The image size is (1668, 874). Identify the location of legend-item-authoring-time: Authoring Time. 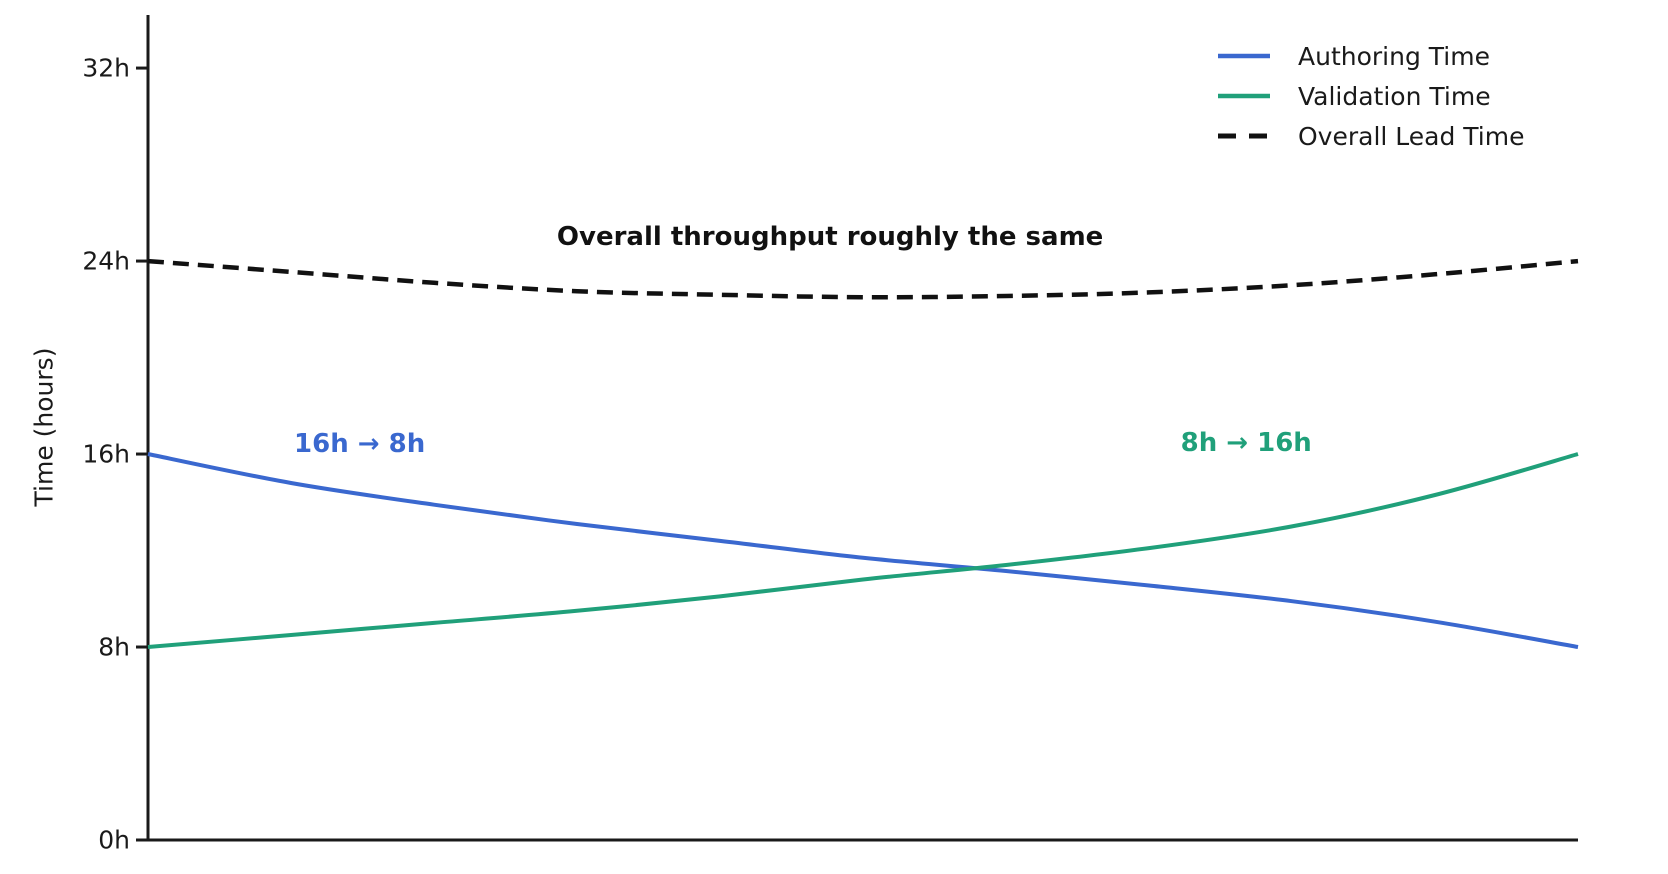
(1371, 56).